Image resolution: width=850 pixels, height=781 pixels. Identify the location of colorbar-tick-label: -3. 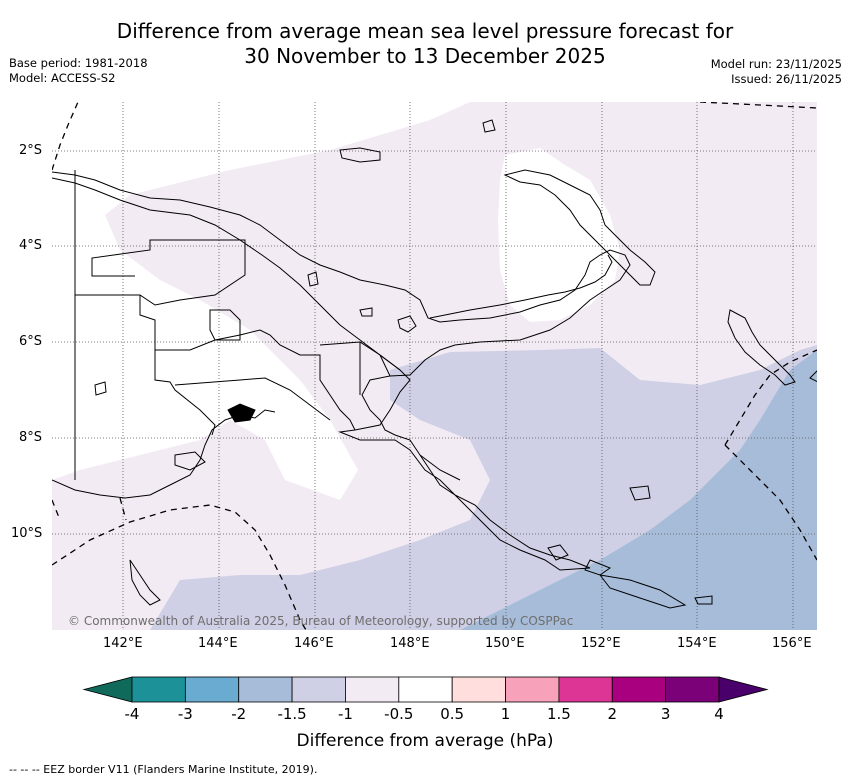
(185, 714).